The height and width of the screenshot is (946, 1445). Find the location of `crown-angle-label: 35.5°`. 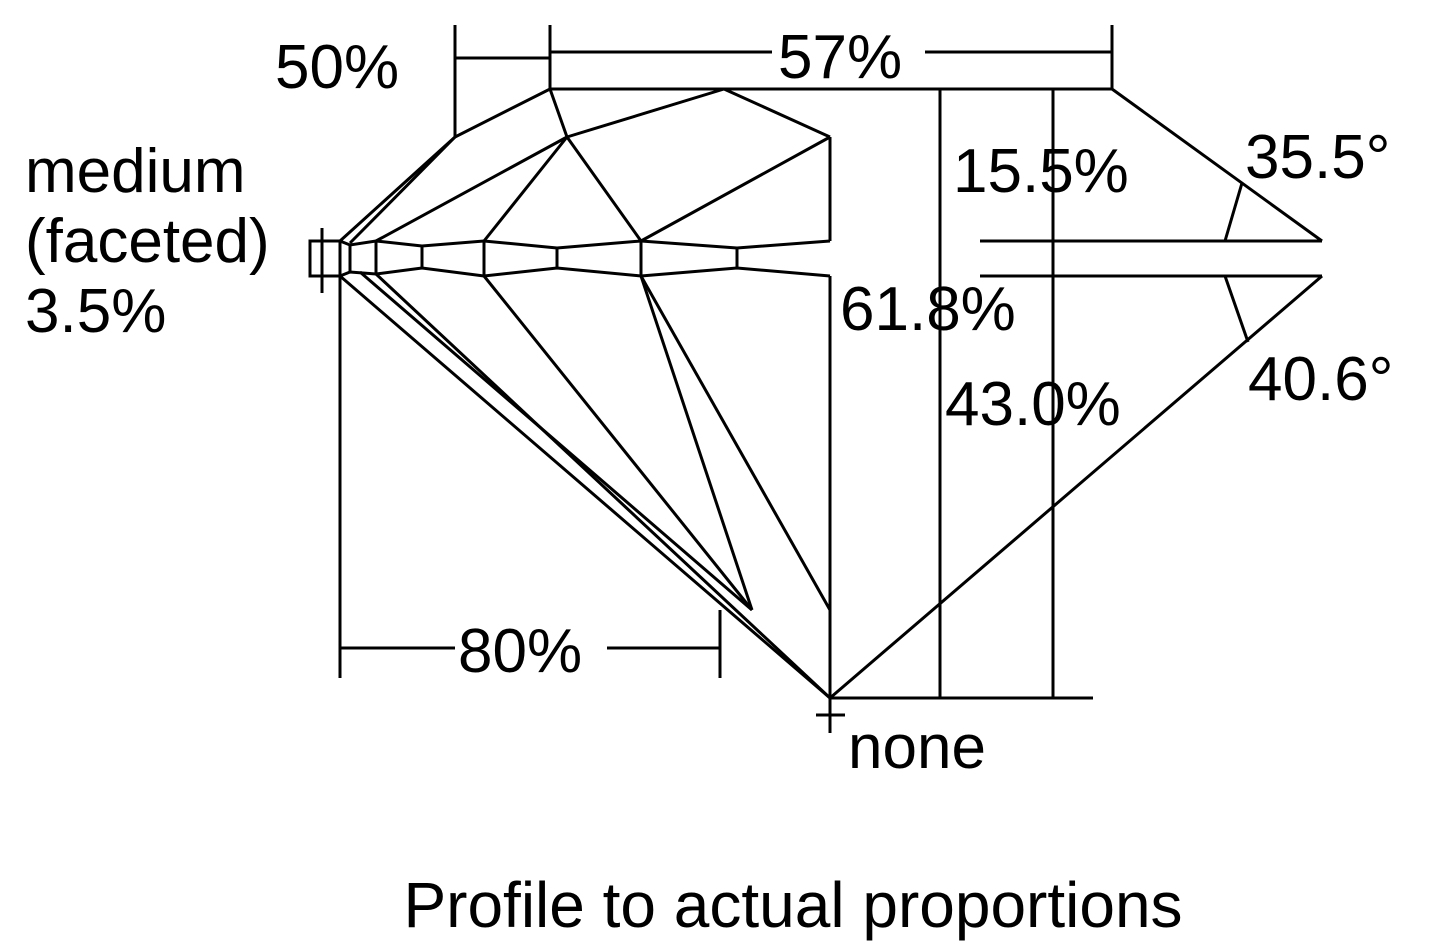

crown-angle-label: 35.5° is located at coordinates (1317, 157).